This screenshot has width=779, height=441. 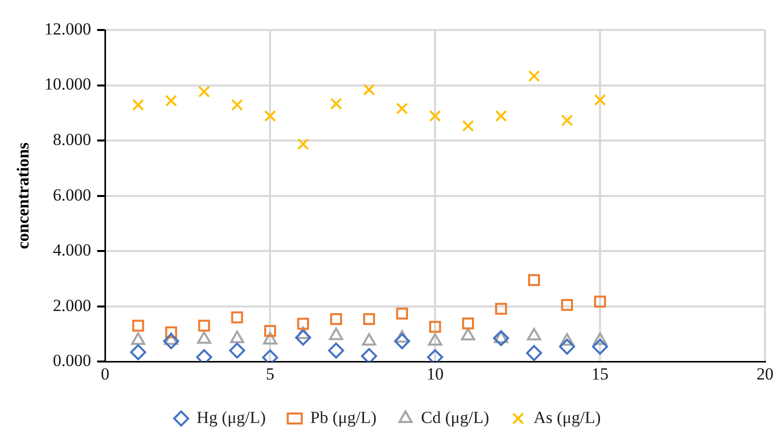 I want to click on legend-label: As (μg/L), so click(x=567, y=417).